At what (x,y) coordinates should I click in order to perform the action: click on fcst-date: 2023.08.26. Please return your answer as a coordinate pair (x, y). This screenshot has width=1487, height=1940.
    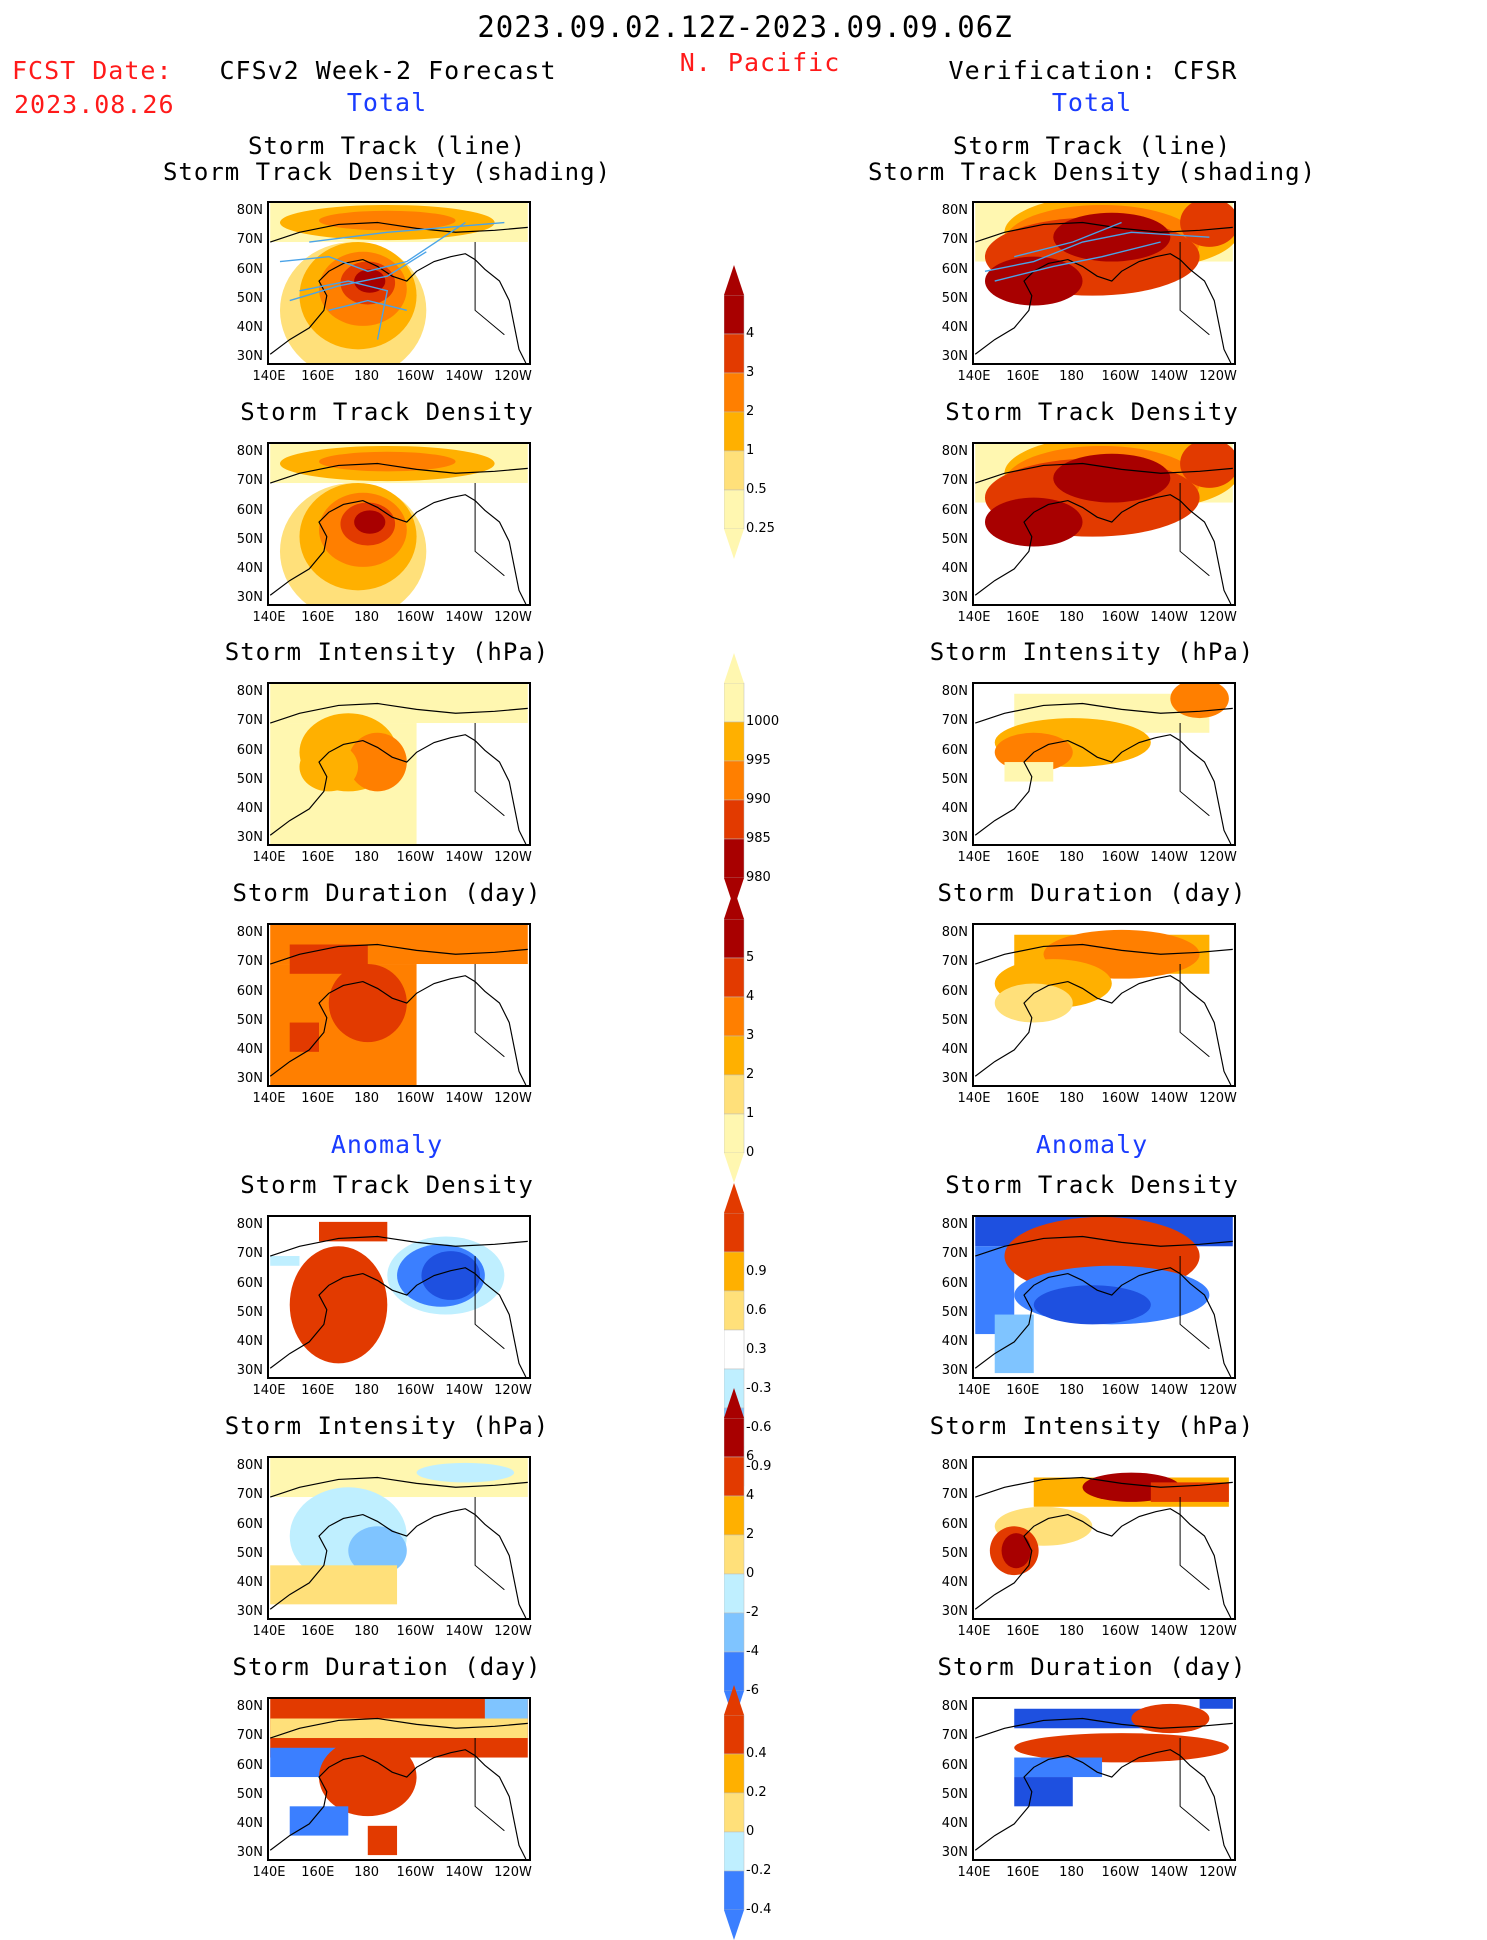
    Looking at the image, I should click on (94, 104).